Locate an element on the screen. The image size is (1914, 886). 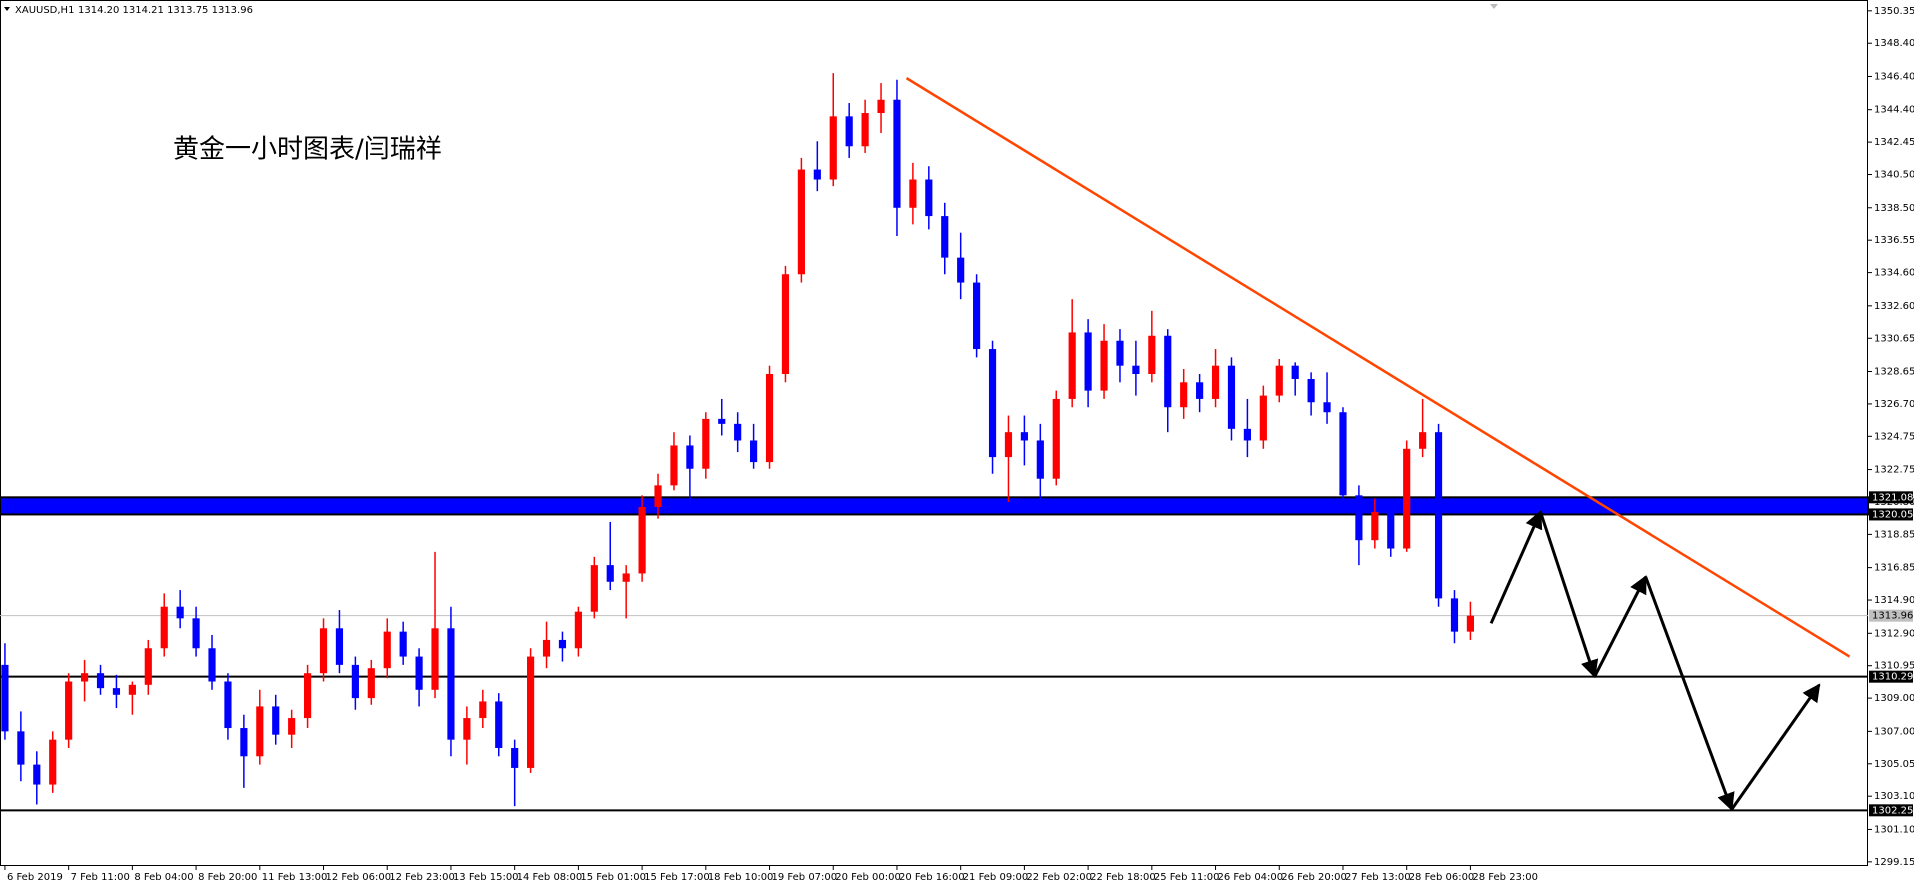
symbol: XAUUSD,H1 is located at coordinates (44, 10).